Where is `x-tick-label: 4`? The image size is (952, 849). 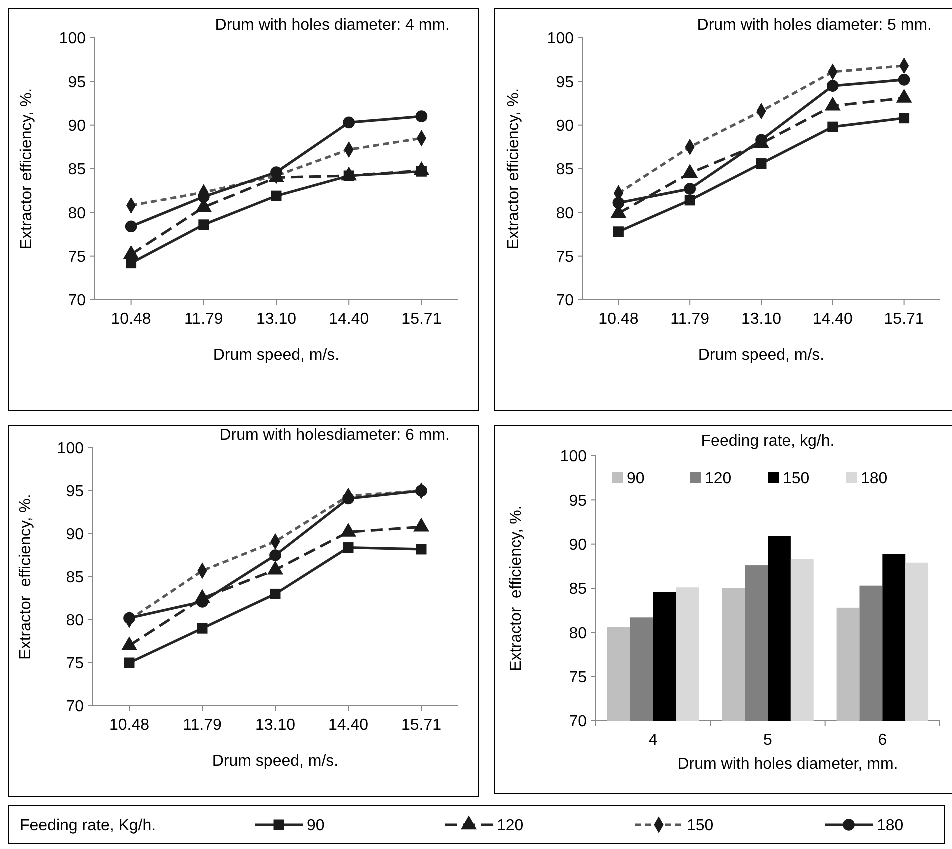
x-tick-label: 4 is located at coordinates (653, 740).